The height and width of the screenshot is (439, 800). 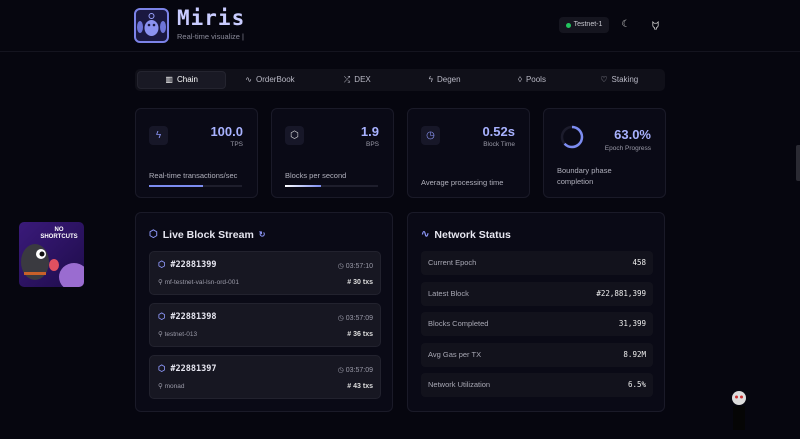 What do you see at coordinates (452, 262) in the screenshot?
I see `status-label: Current Epoch` at bounding box center [452, 262].